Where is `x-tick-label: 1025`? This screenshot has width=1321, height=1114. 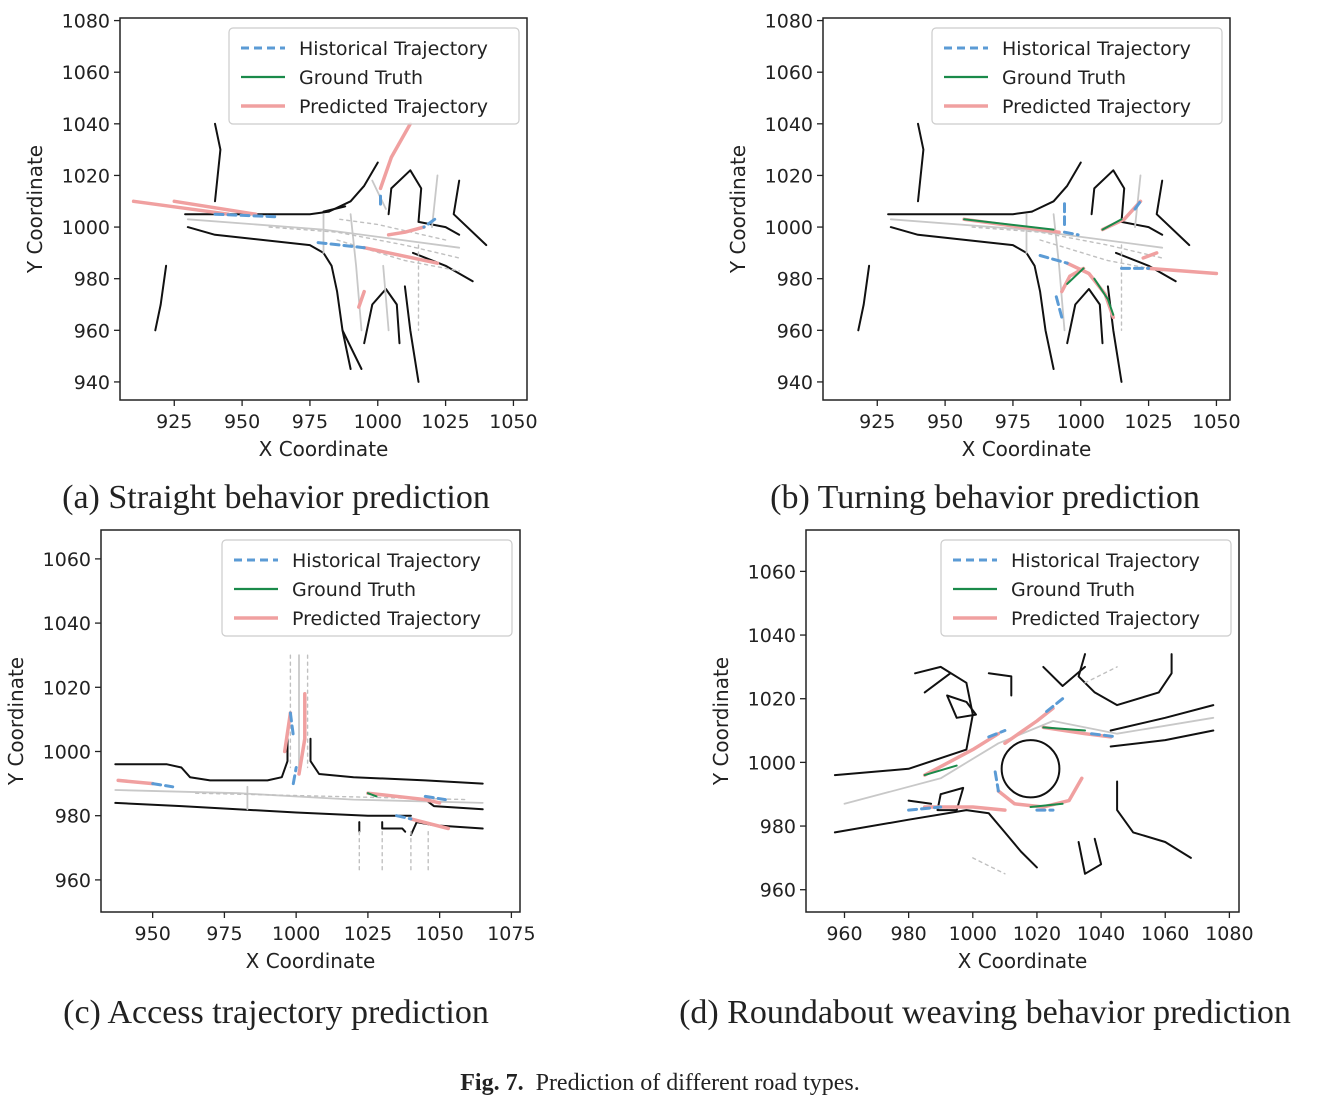 x-tick-label: 1025 is located at coordinates (368, 934).